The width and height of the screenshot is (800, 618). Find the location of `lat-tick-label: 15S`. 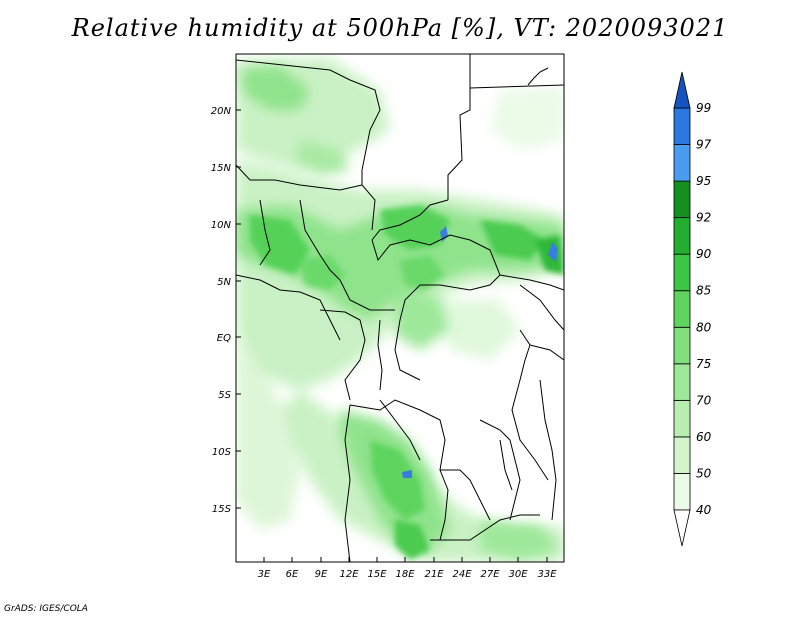

lat-tick-label: 15S is located at coordinates (222, 509).